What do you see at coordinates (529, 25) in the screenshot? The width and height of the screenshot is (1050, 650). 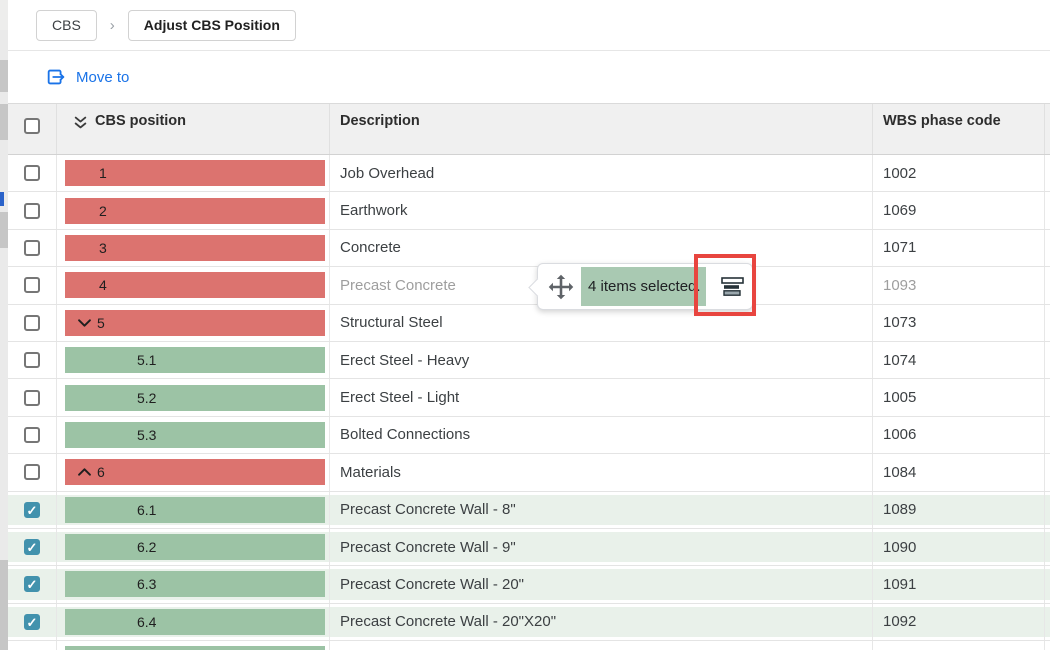 I see `breadcrumb: CBS › Adjust CBS Position` at bounding box center [529, 25].